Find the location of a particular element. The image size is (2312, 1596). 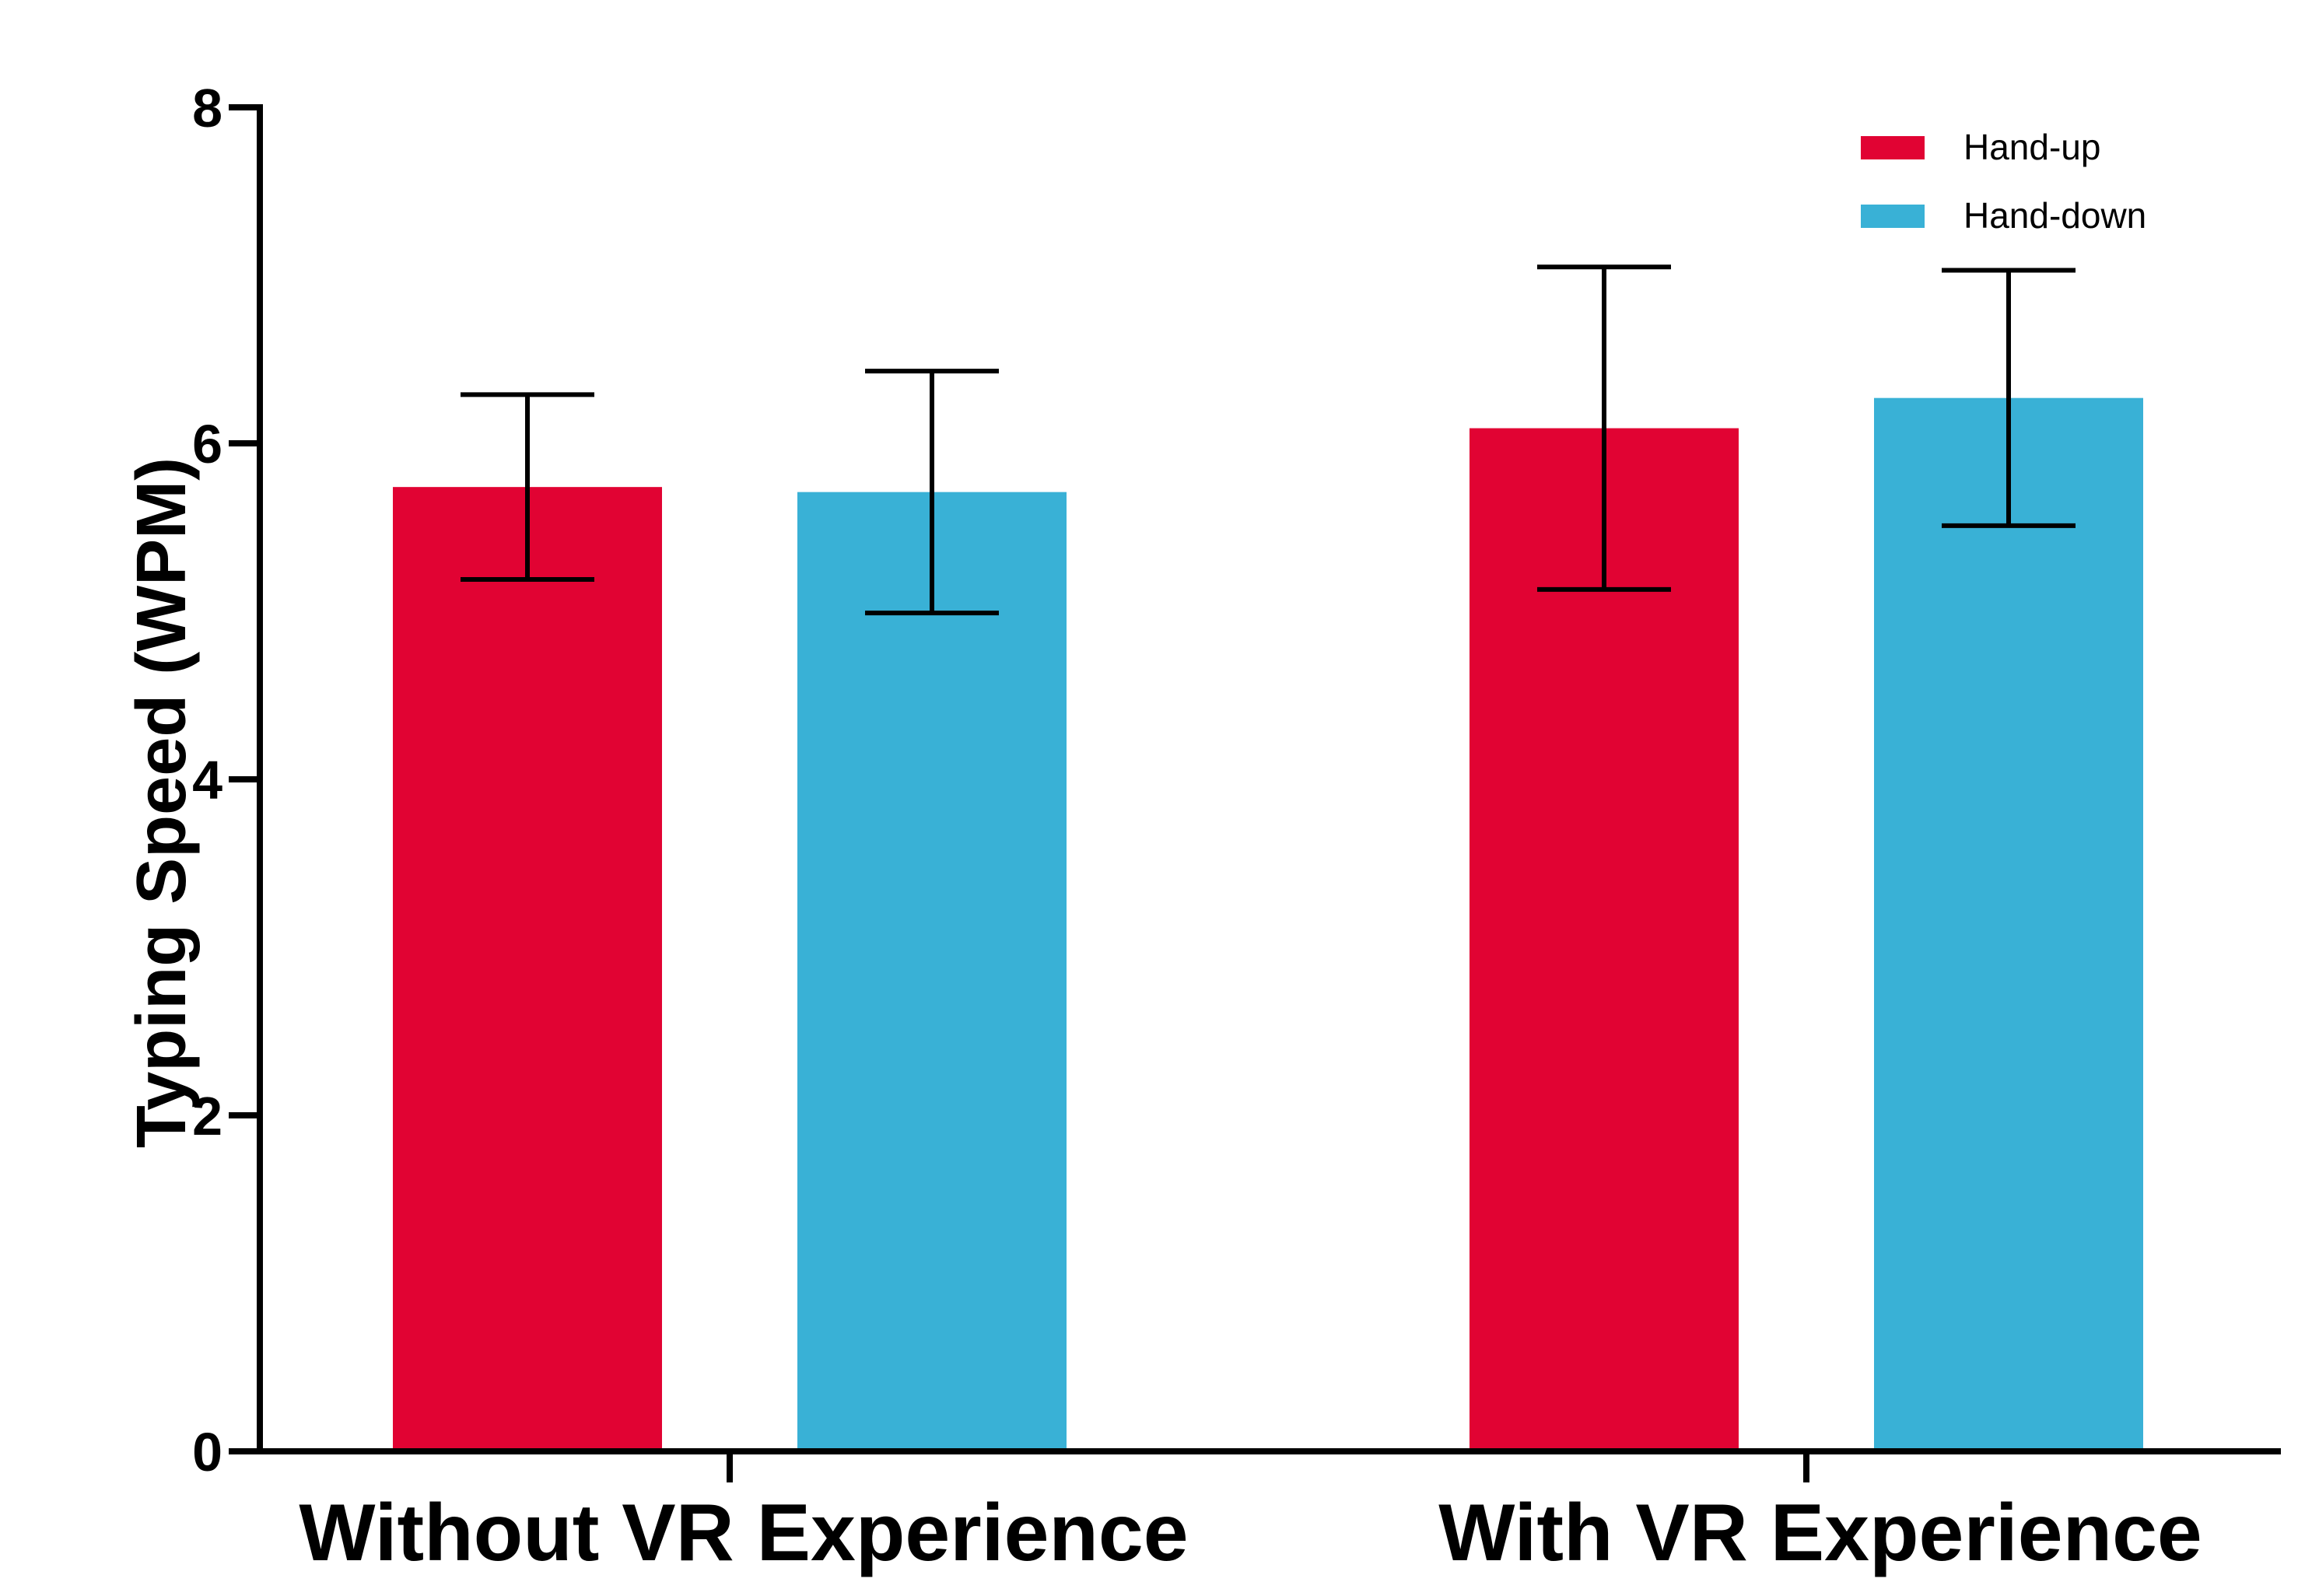

x-category-label: Without VR Experience is located at coordinates (743, 1533).